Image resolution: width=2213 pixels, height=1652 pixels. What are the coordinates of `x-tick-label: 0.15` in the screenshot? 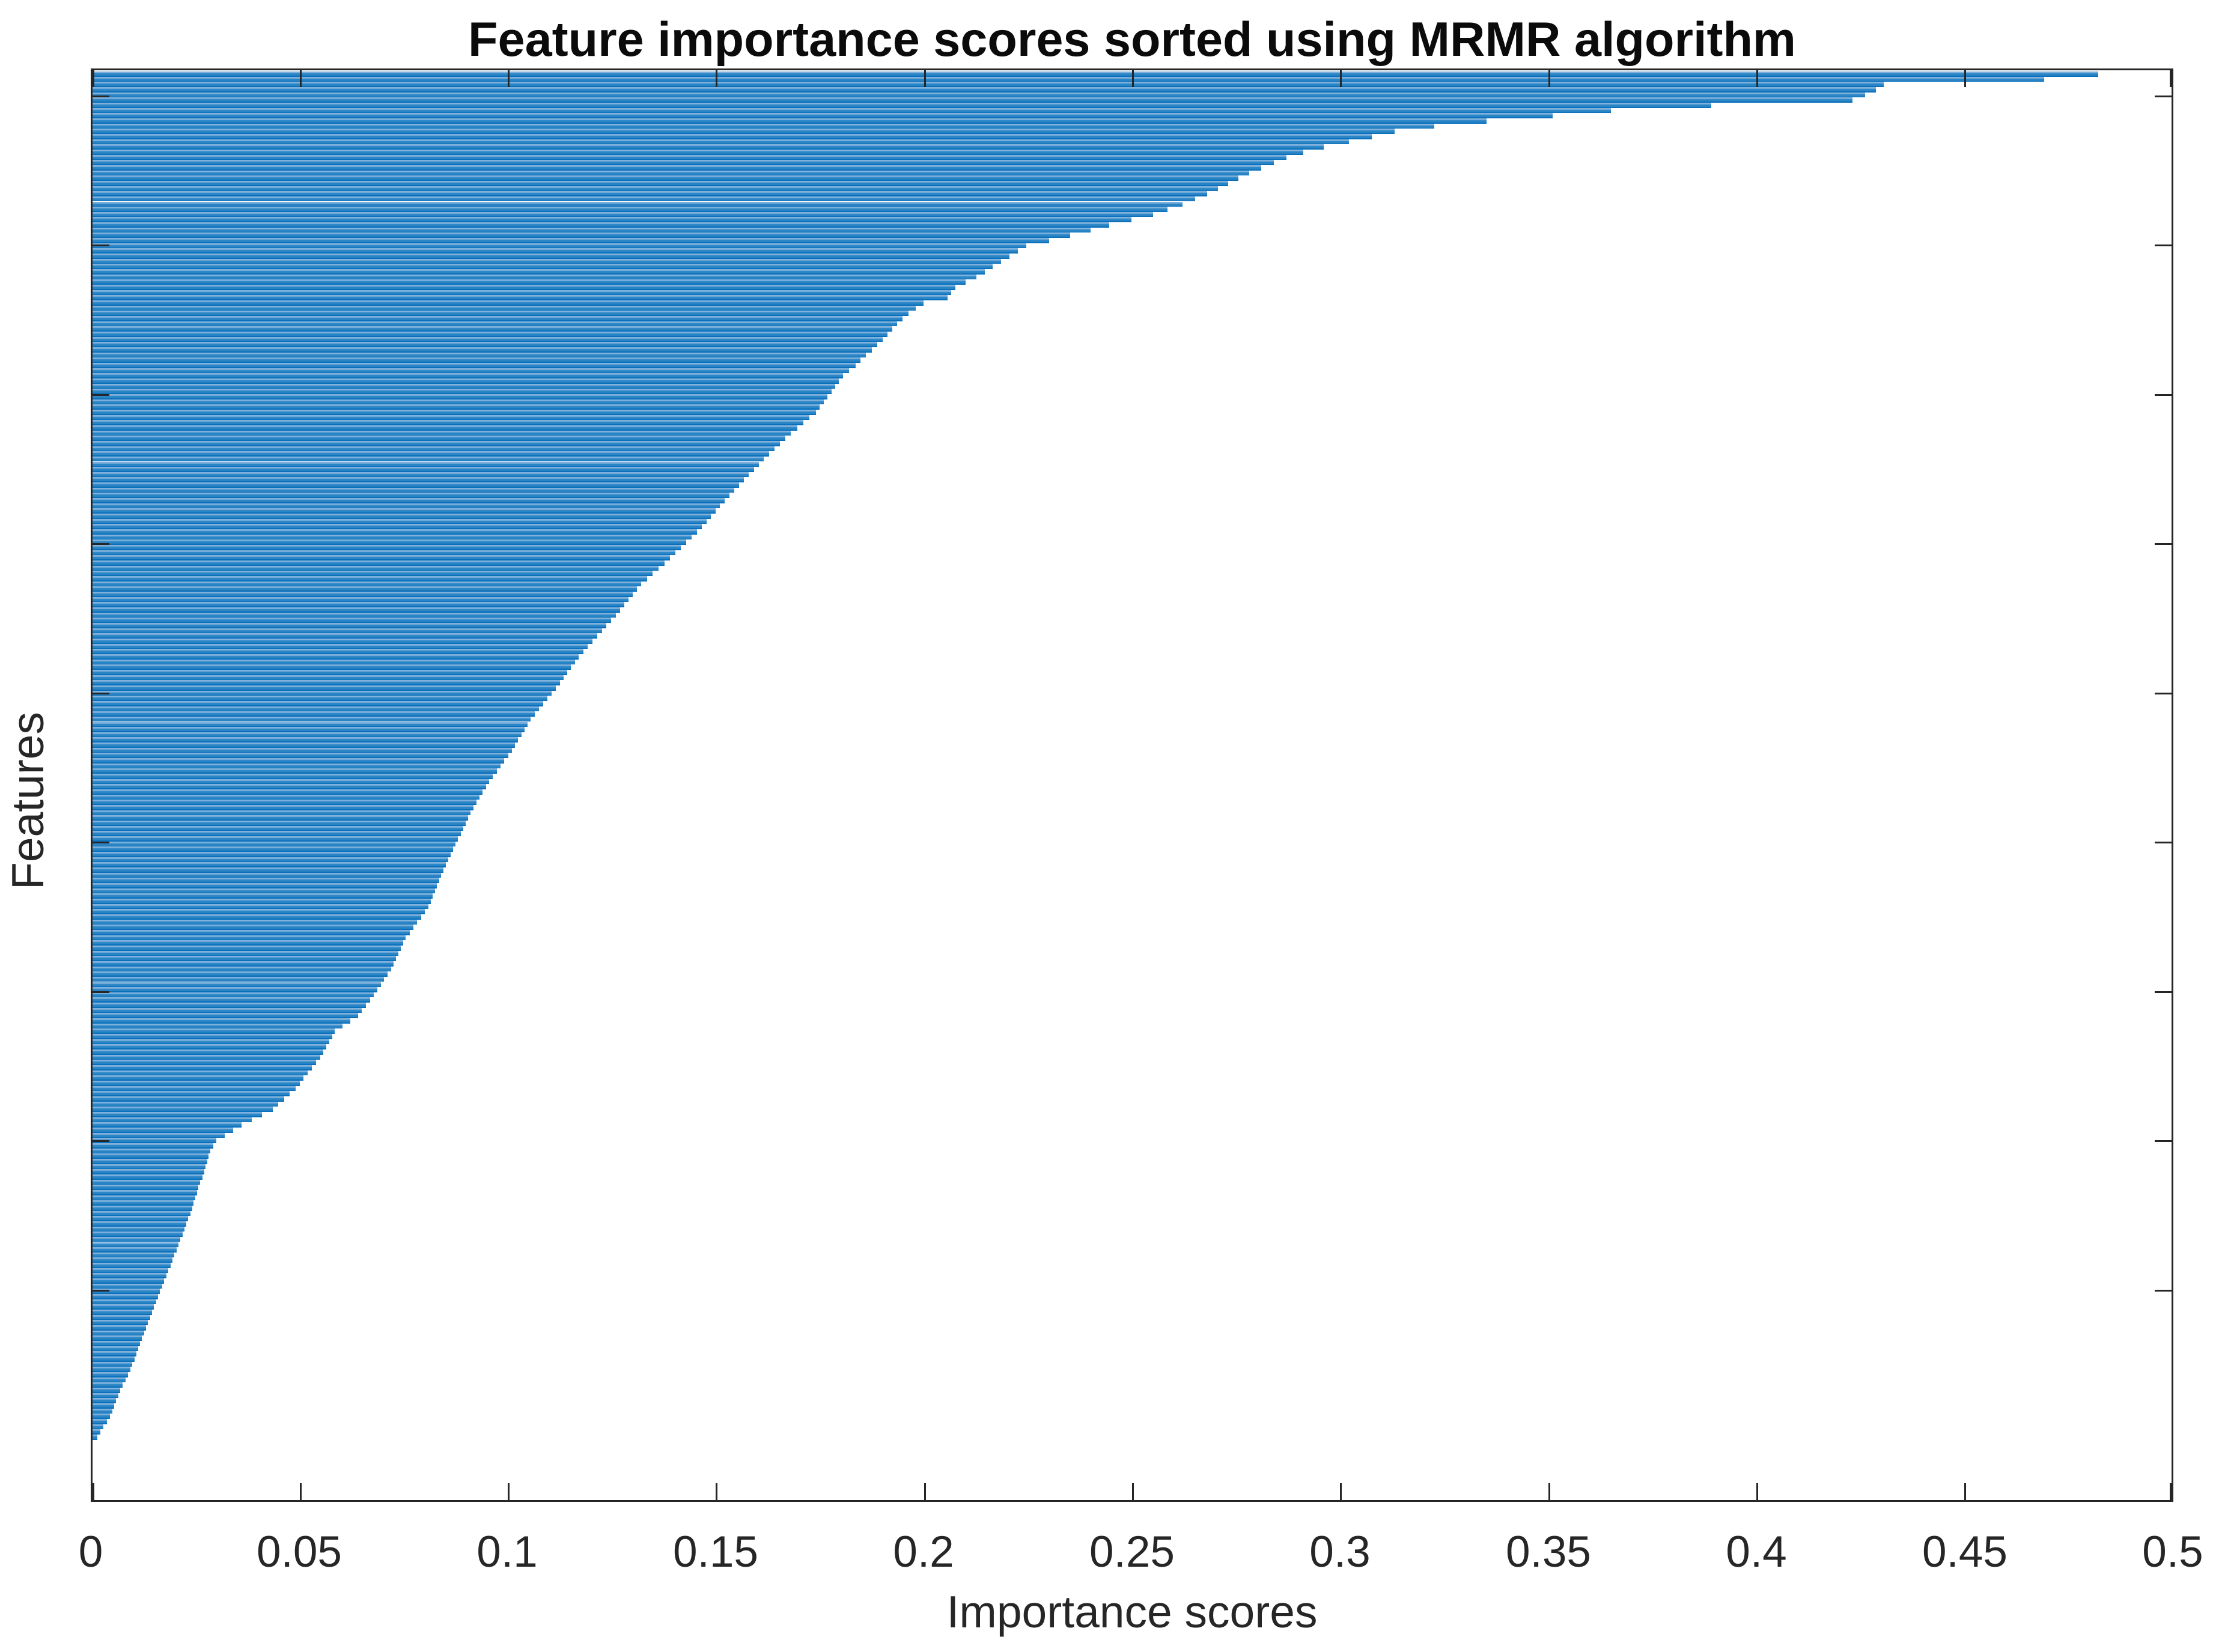 It's located at (716, 1552).